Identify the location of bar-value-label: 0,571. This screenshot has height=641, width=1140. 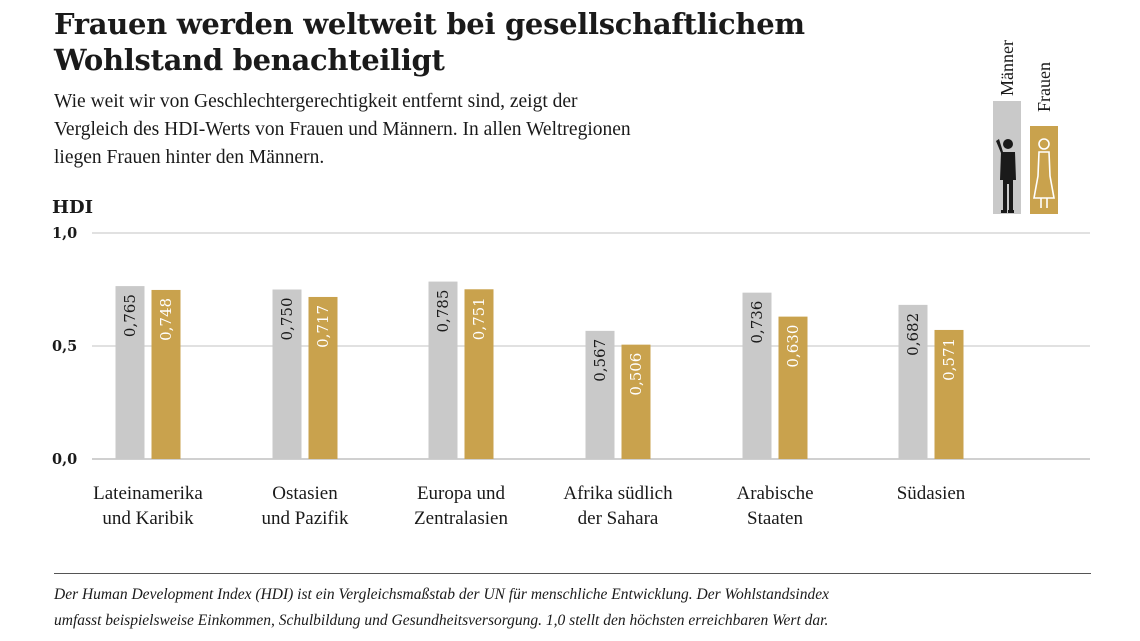
(949, 359).